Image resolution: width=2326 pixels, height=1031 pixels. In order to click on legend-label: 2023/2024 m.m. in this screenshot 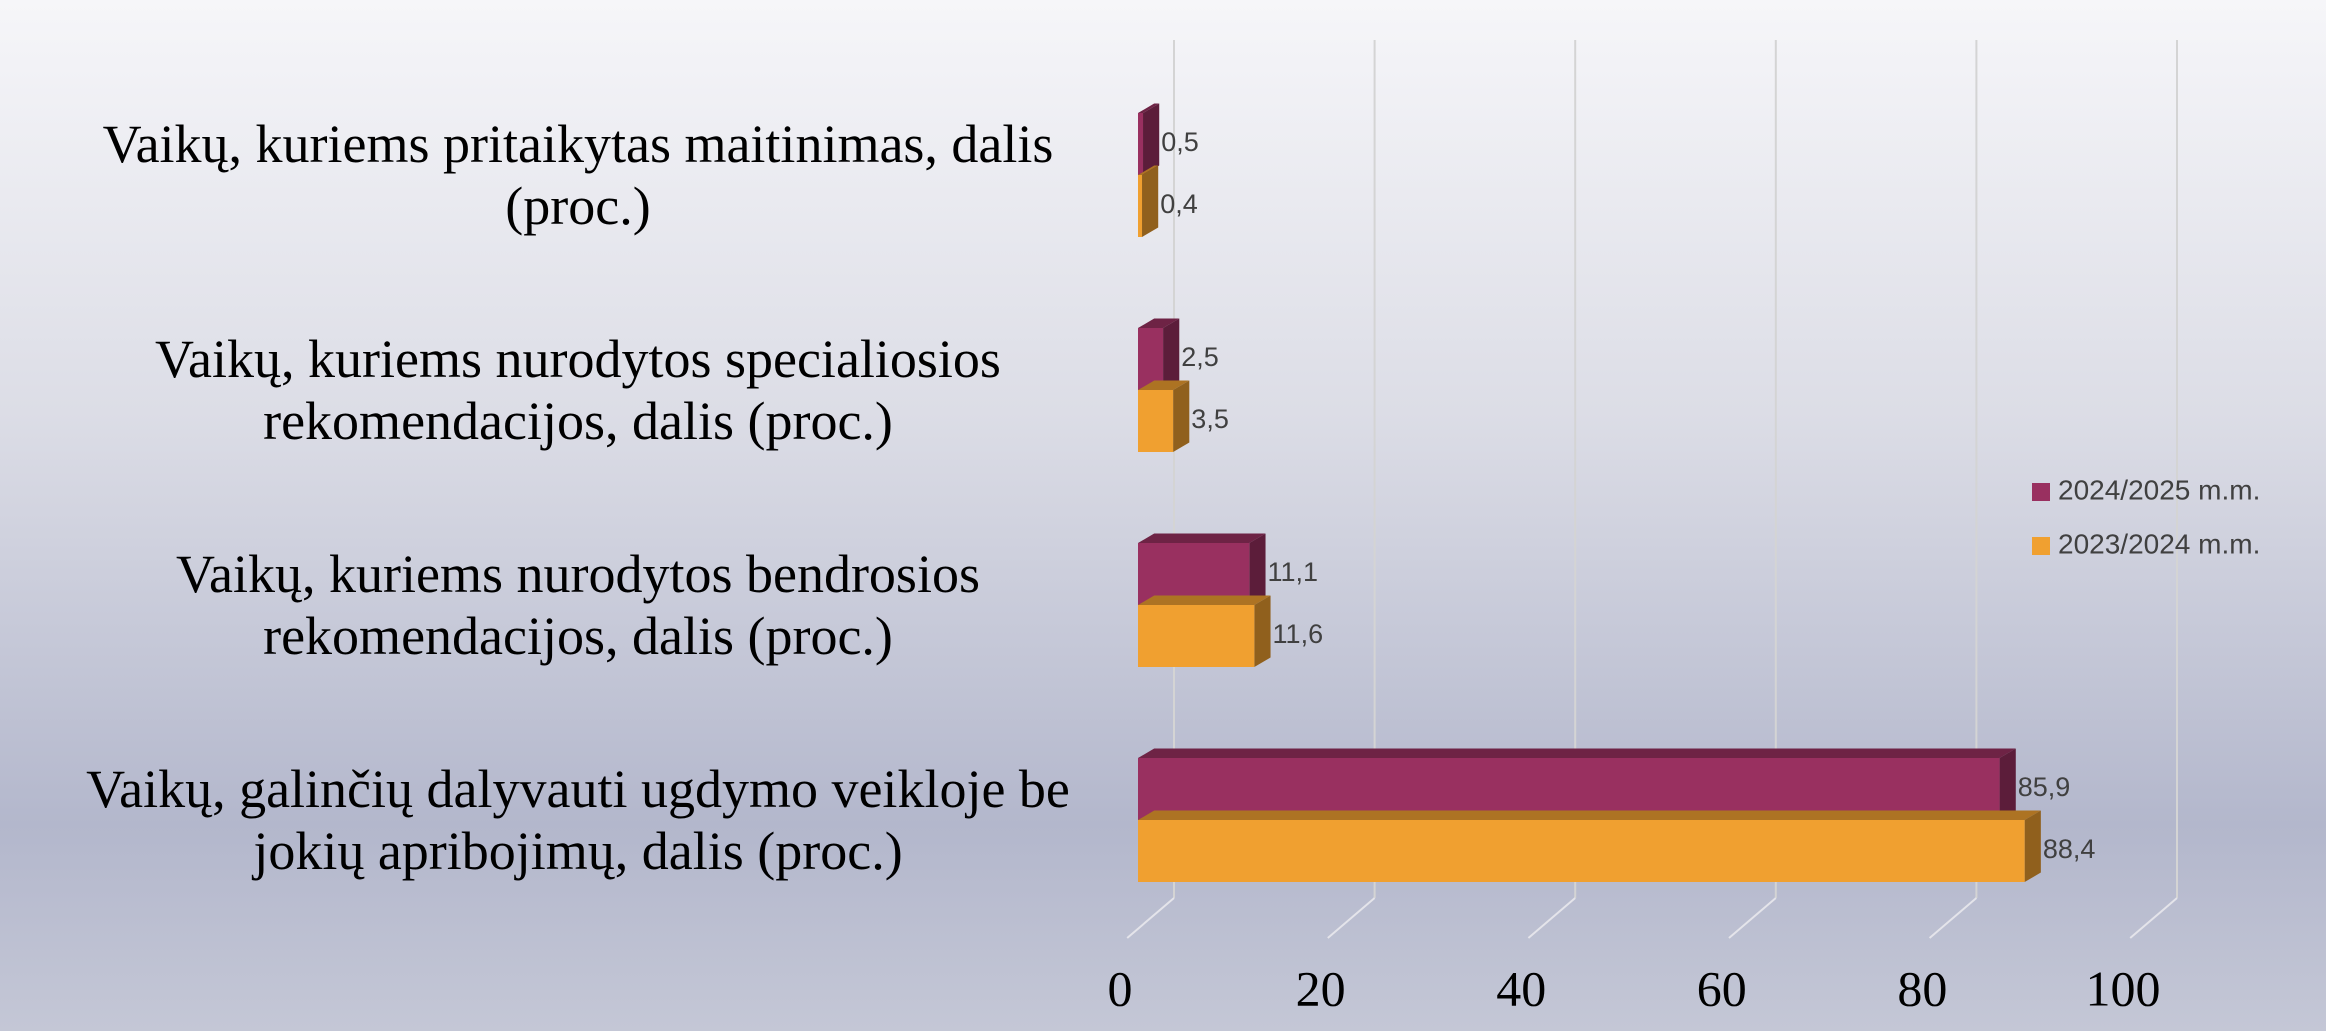, I will do `click(2159, 543)`.